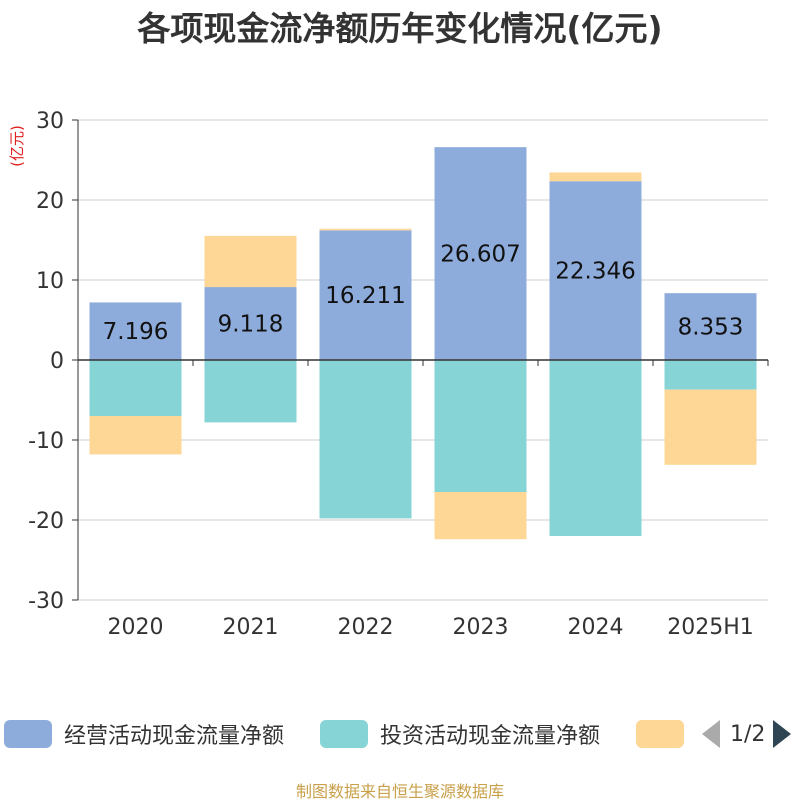  I want to click on x-tick-label: 2022, so click(366, 627).